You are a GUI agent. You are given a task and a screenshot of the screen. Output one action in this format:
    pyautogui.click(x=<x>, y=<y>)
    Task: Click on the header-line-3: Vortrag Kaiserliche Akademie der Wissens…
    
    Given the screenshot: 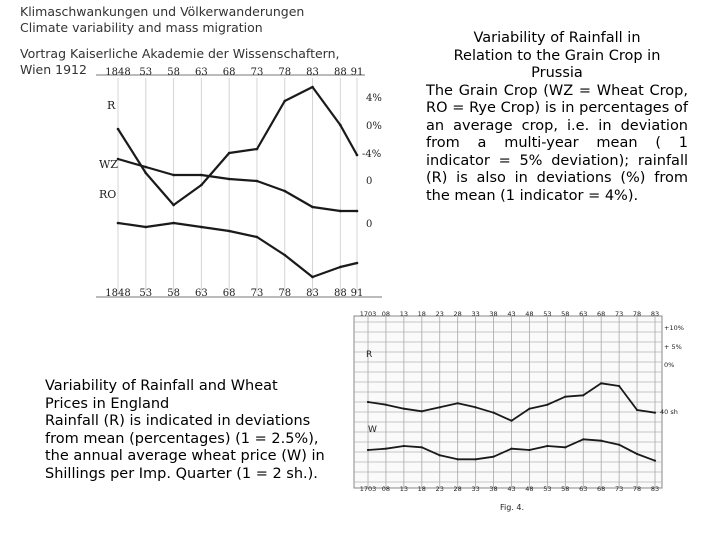 What is the action you would take?
    pyautogui.click(x=180, y=53)
    